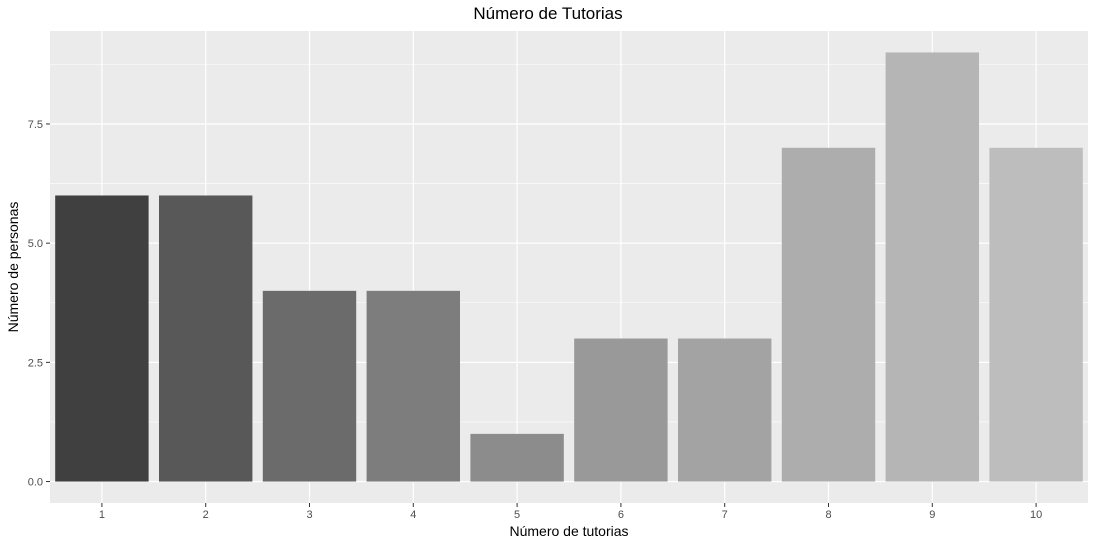 This screenshot has width=1096, height=548. I want to click on x-tick-label: 5, so click(517, 515).